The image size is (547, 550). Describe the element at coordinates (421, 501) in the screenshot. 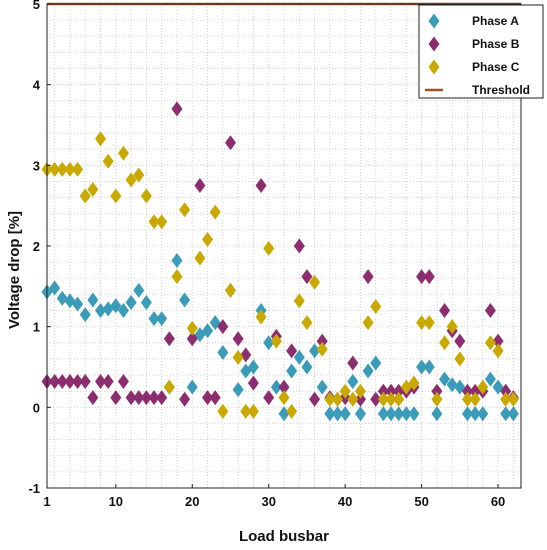

I see `x-tick-label: 50` at that location.